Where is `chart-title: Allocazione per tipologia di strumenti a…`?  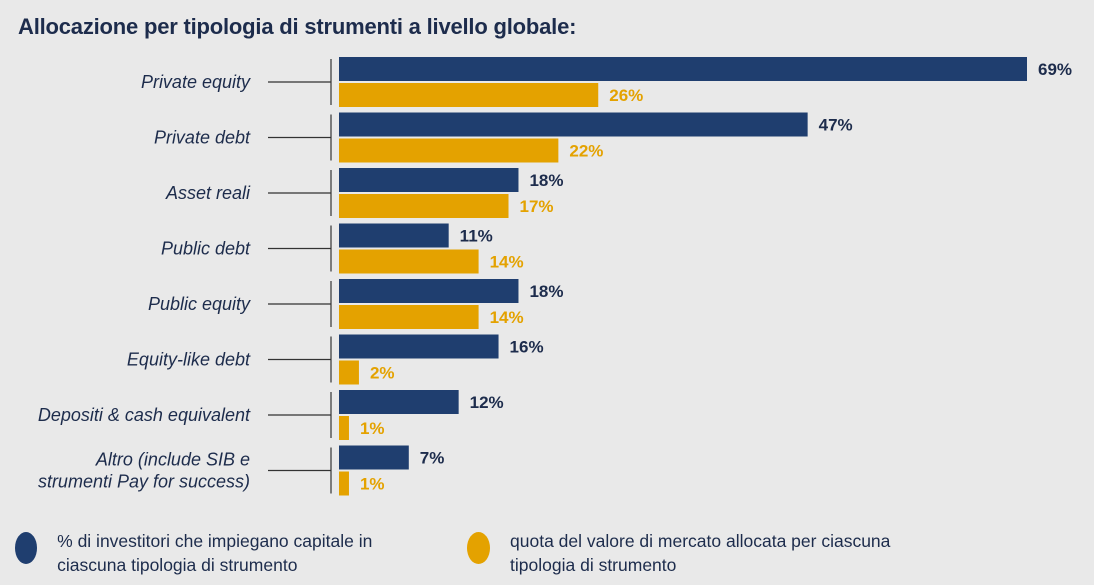 chart-title: Allocazione per tipologia di strumenti a… is located at coordinates (297, 26).